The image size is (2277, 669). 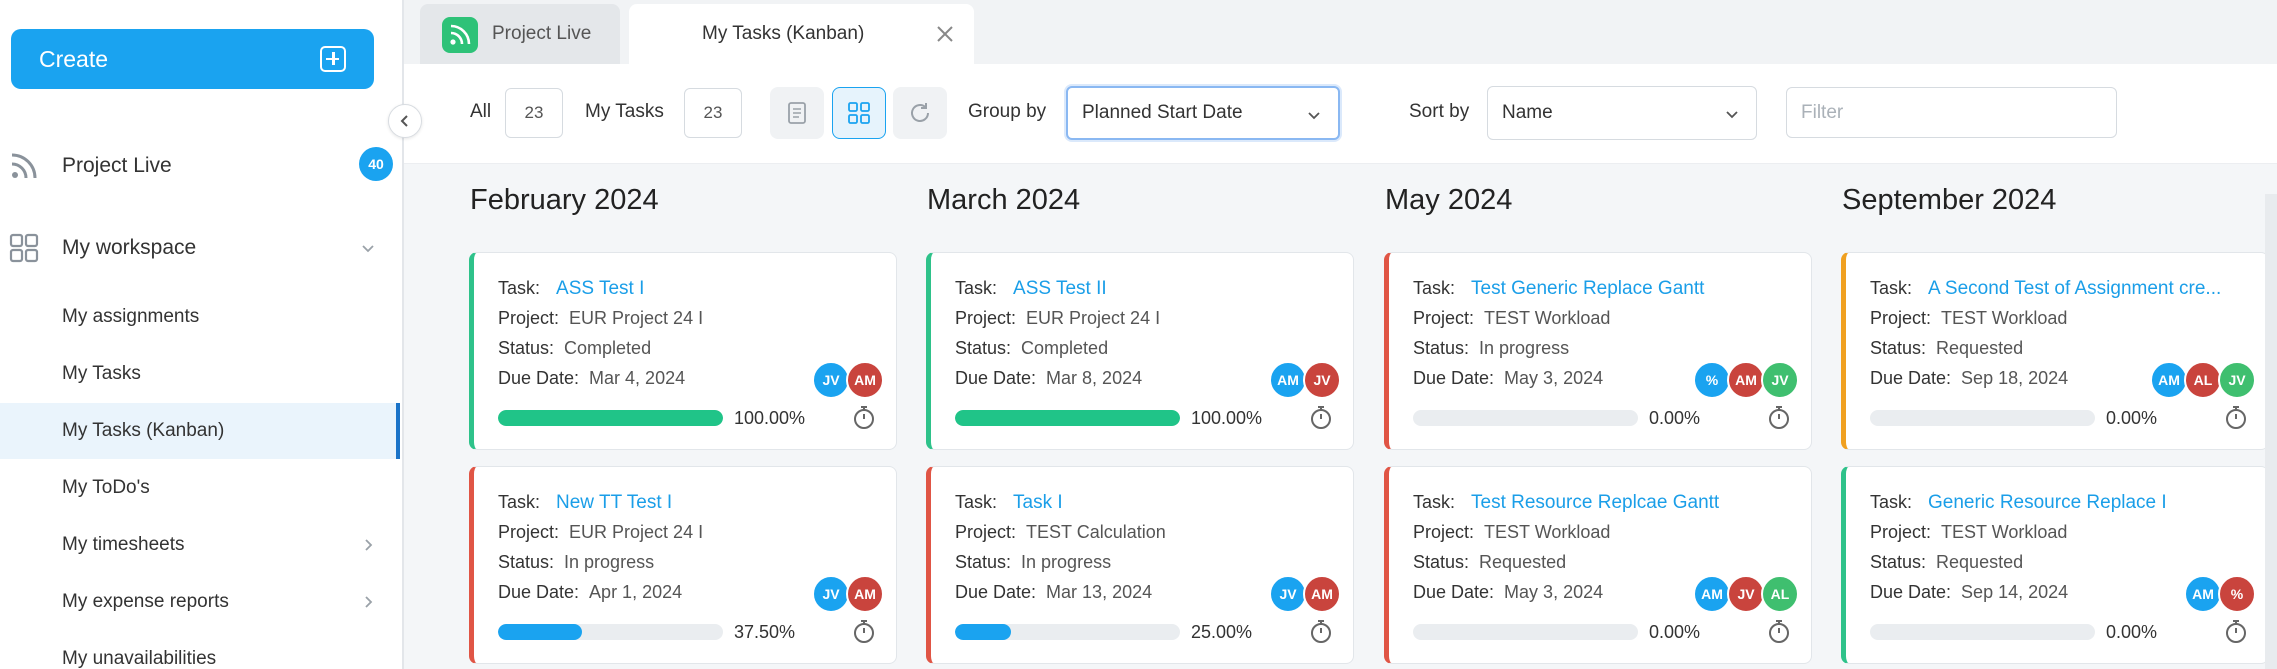 I want to click on status-row: Status: Completed, so click(x=574, y=348).